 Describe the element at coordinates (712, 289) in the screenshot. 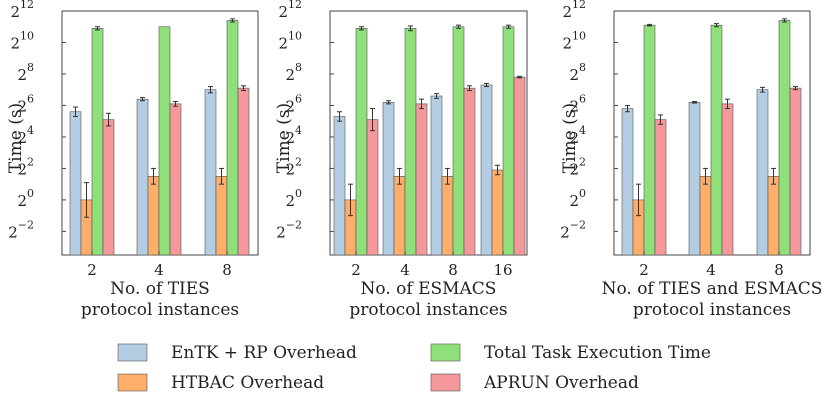

I see `x-axis-label: No. of TIES and ESMACS` at that location.